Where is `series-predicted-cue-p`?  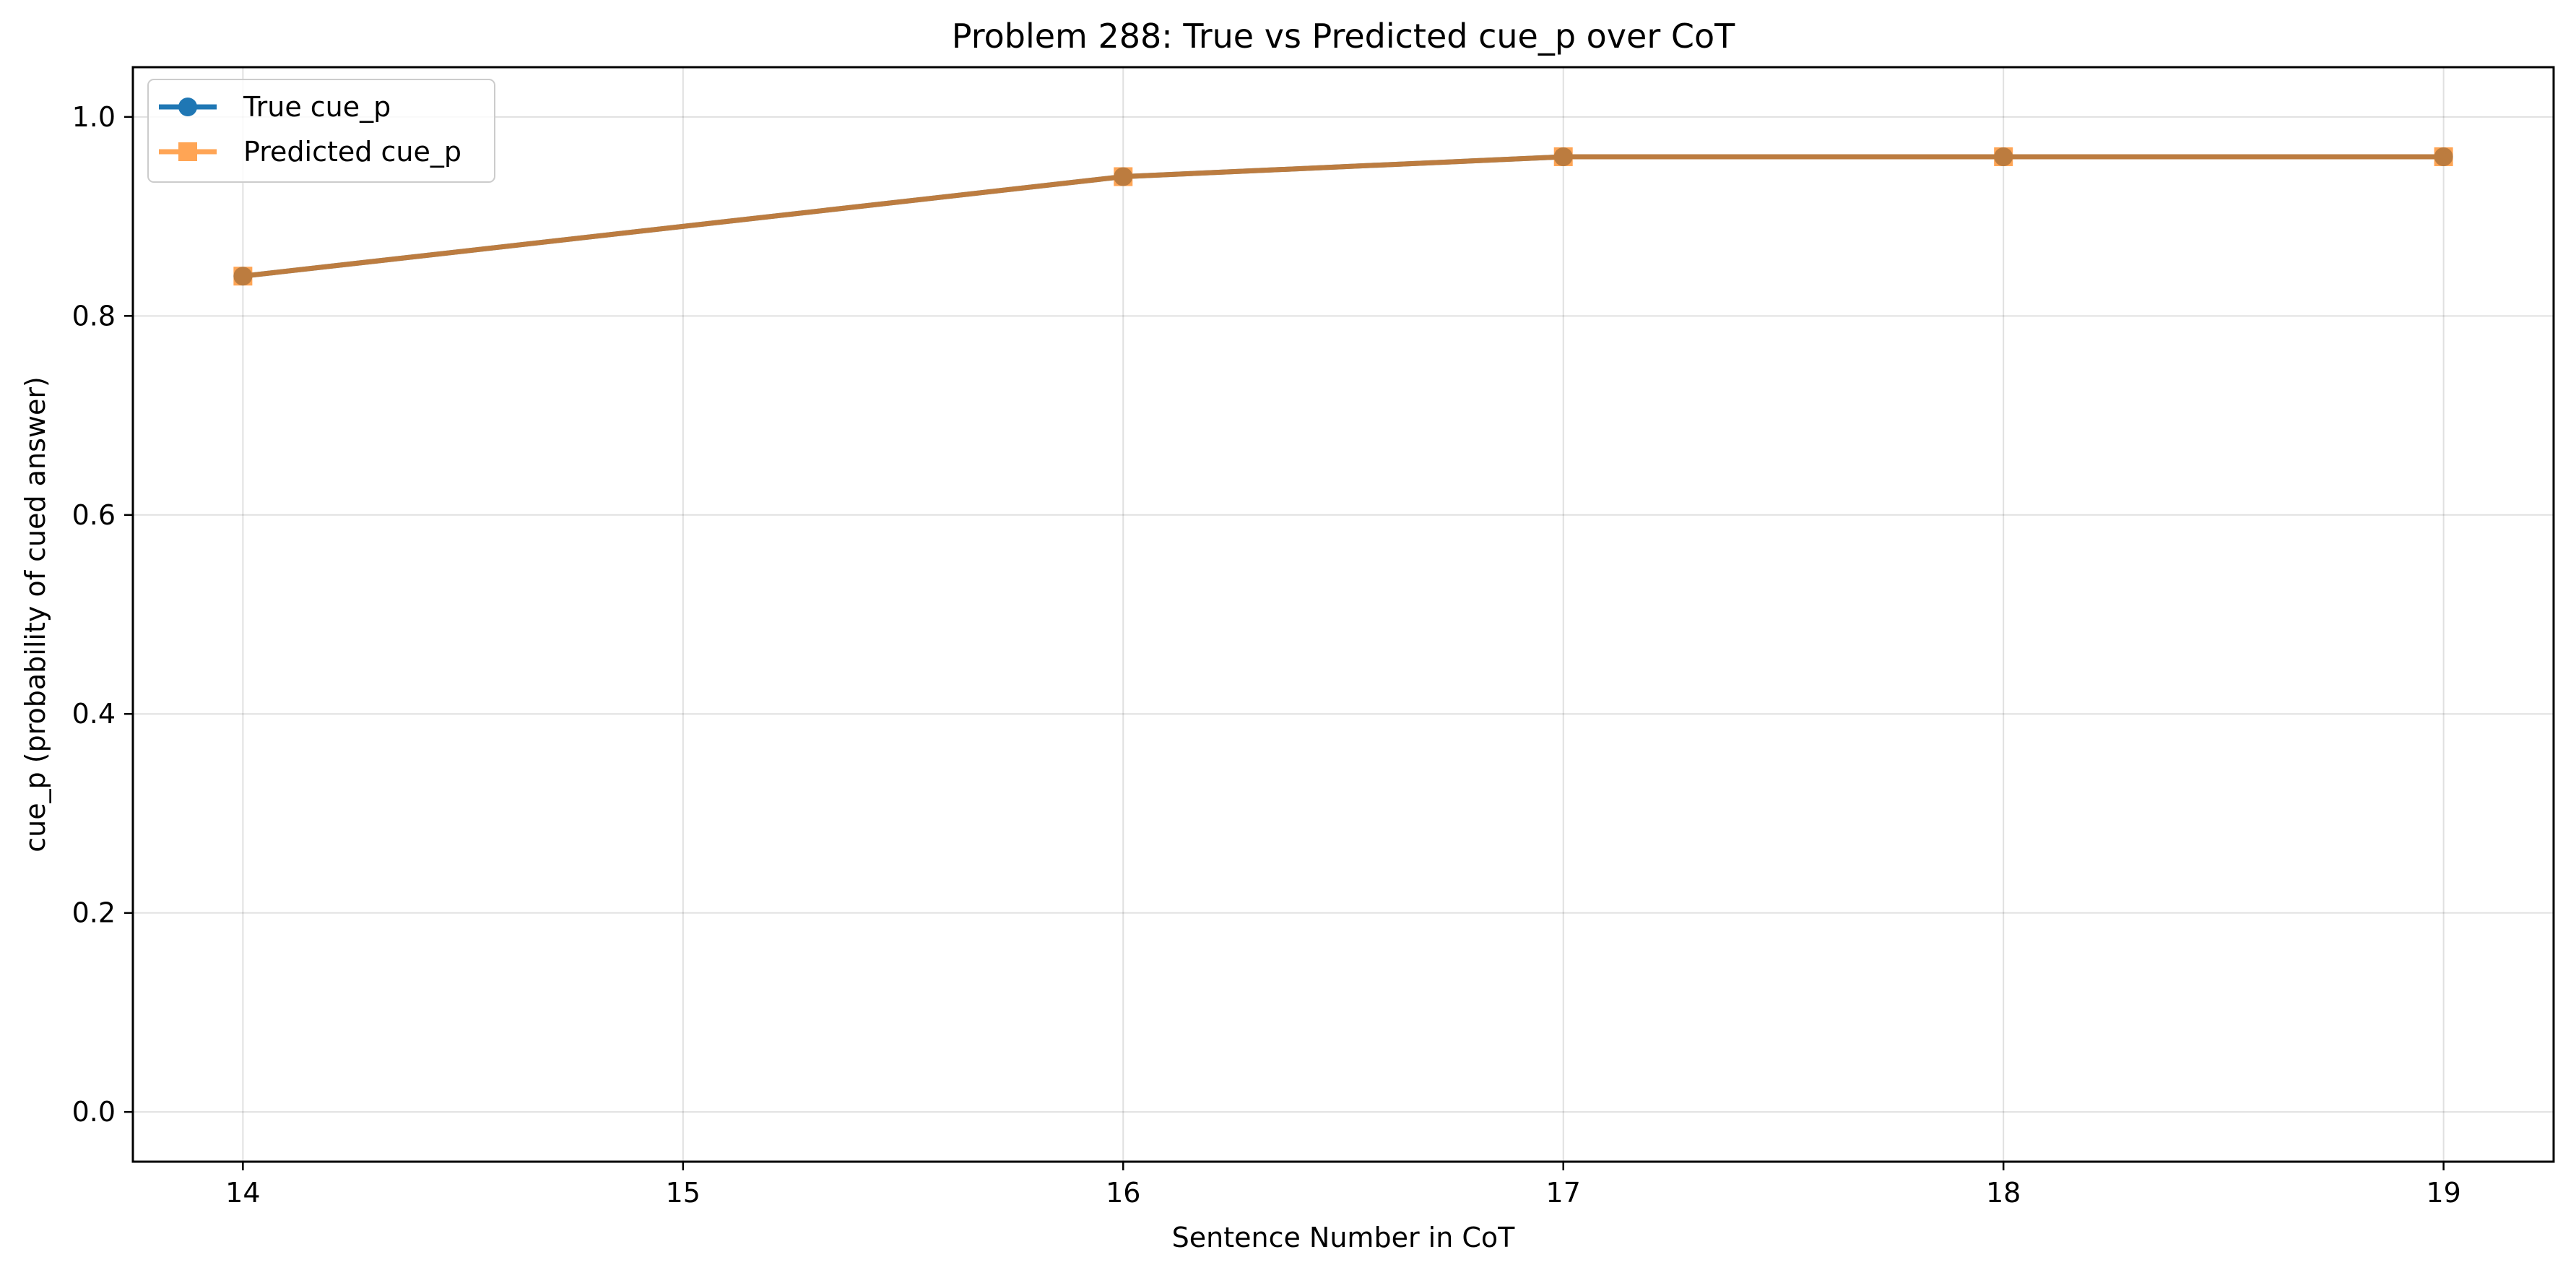 series-predicted-cue-p is located at coordinates (1343, 216).